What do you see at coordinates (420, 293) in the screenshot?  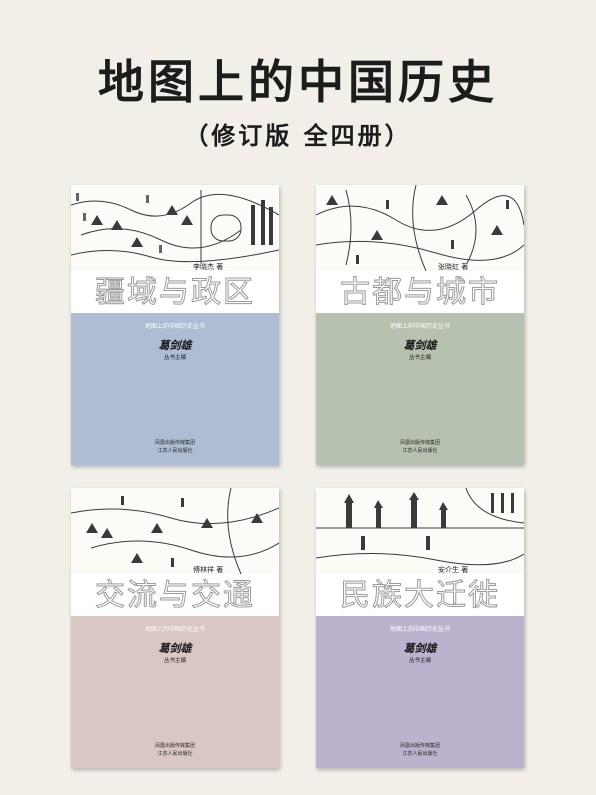 I see `book-title: 古都与城市` at bounding box center [420, 293].